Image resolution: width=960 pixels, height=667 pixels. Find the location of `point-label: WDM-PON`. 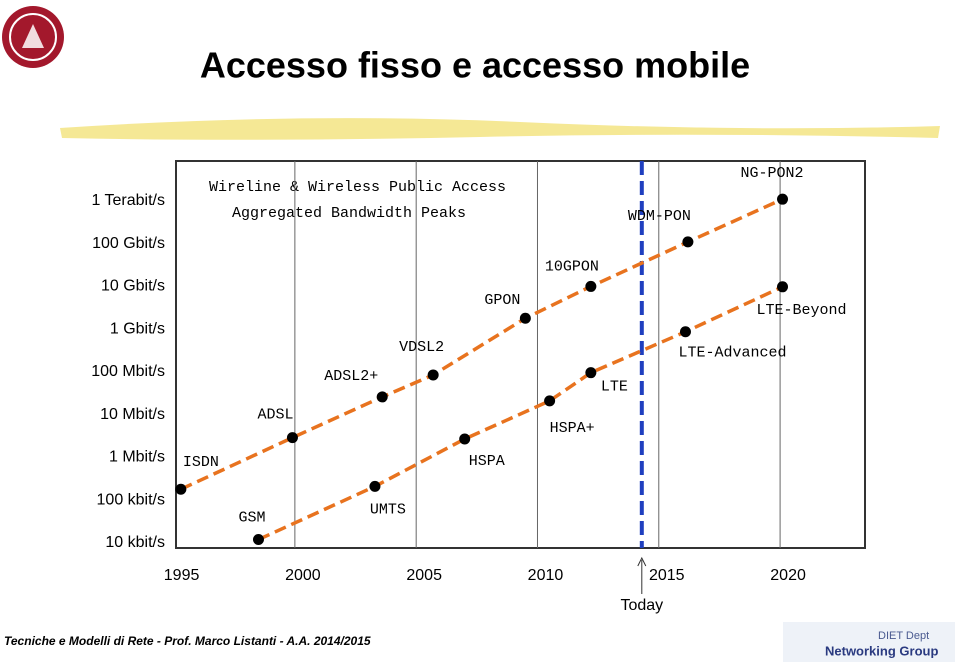

point-label: WDM-PON is located at coordinates (659, 216).